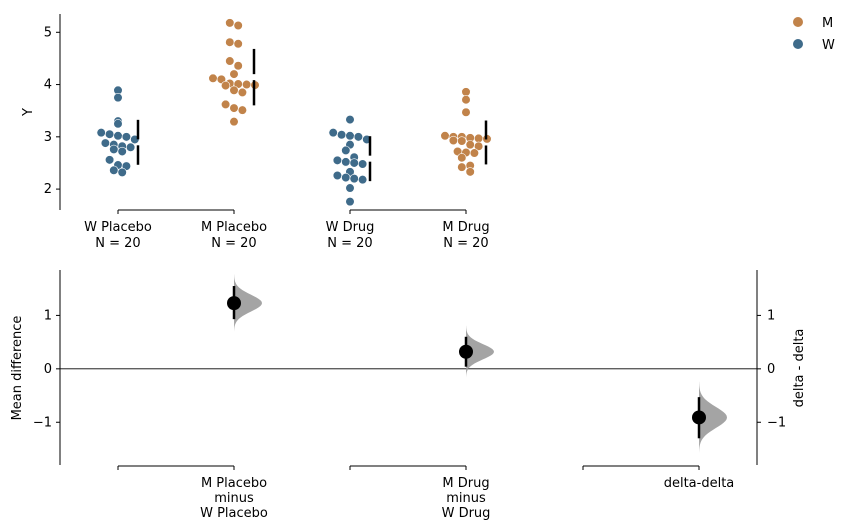  I want to click on y-axis-label: Y, so click(28, 112).